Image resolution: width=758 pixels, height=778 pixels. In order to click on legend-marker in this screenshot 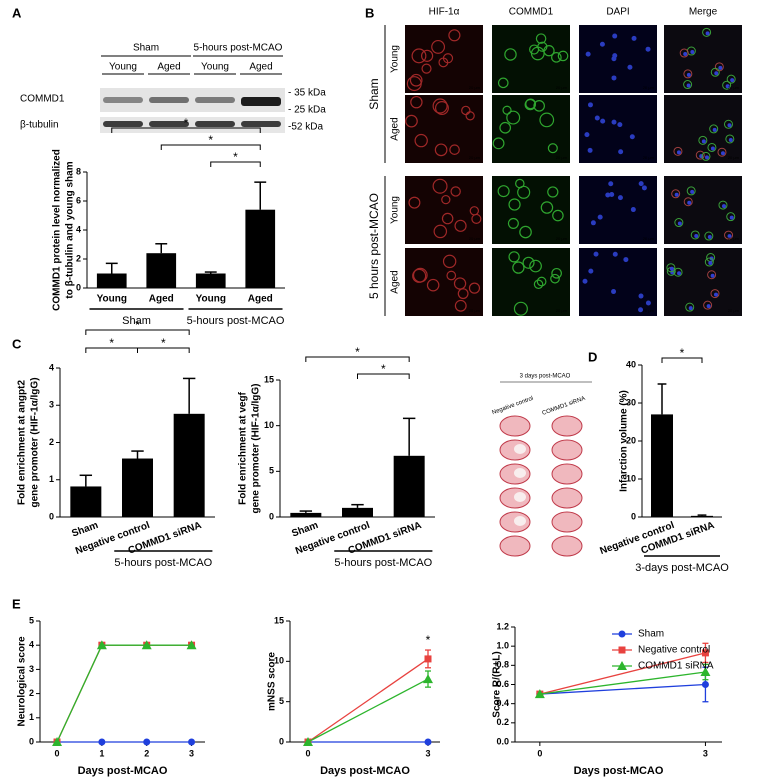, I will do `click(622, 634)`.